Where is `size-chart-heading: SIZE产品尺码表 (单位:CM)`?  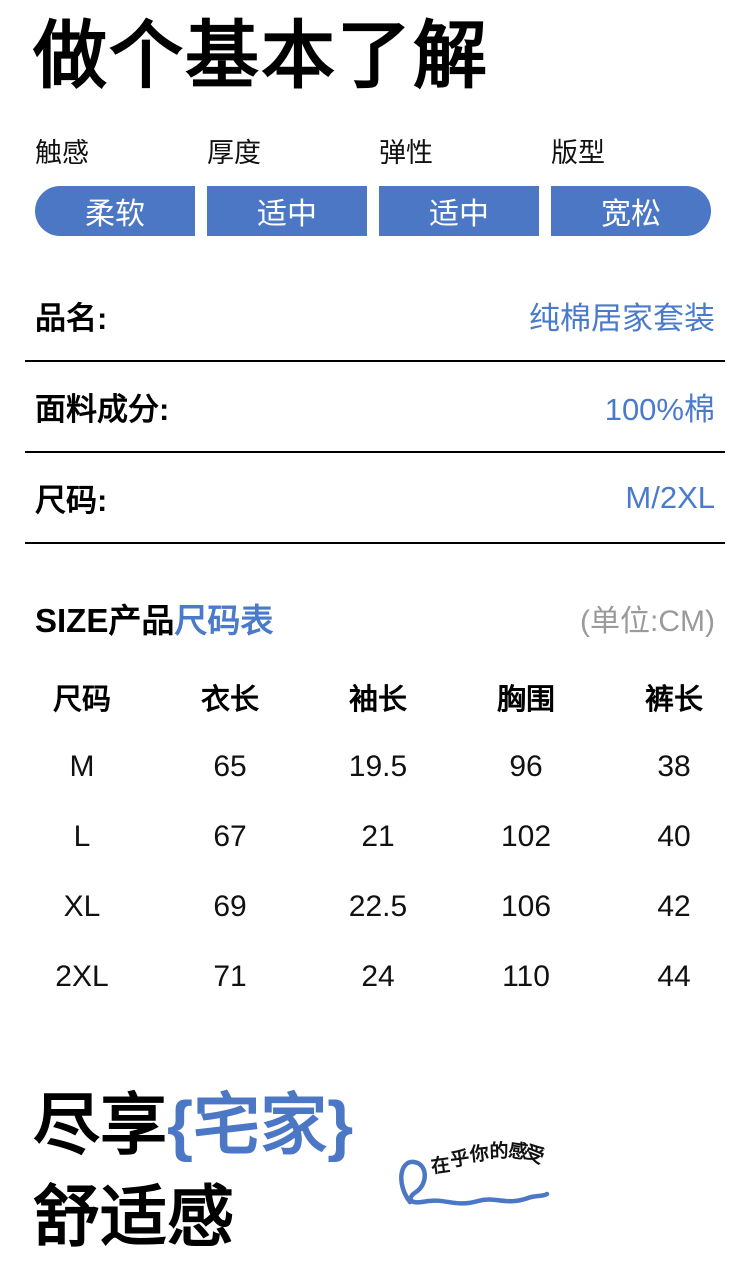 size-chart-heading: SIZE产品尺码表 (单位:CM) is located at coordinates (375, 618).